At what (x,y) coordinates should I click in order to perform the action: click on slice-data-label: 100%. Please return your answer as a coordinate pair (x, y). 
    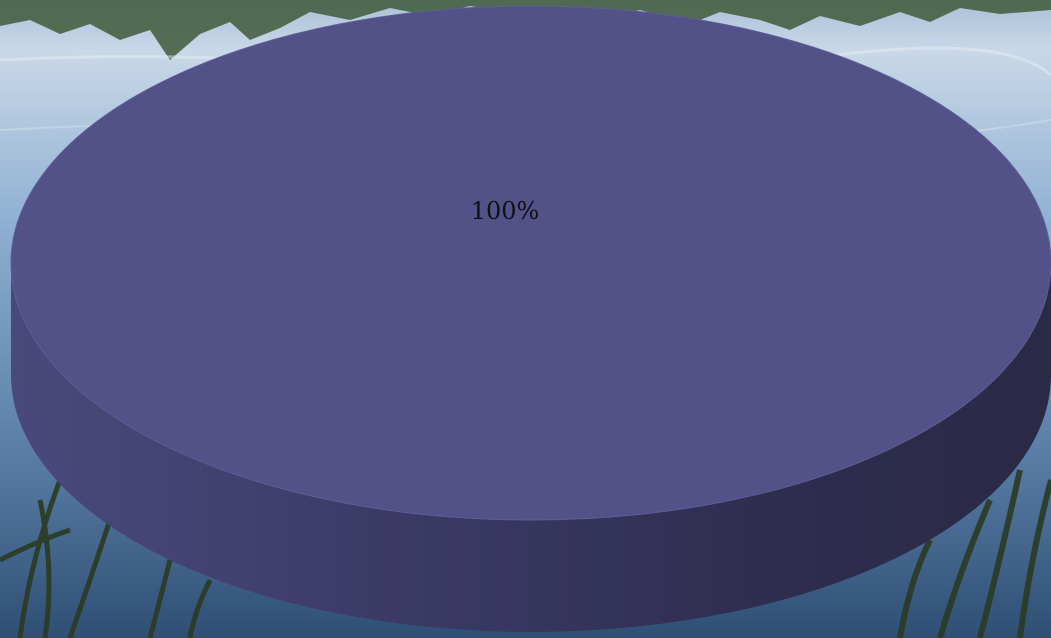
    Looking at the image, I should click on (505, 211).